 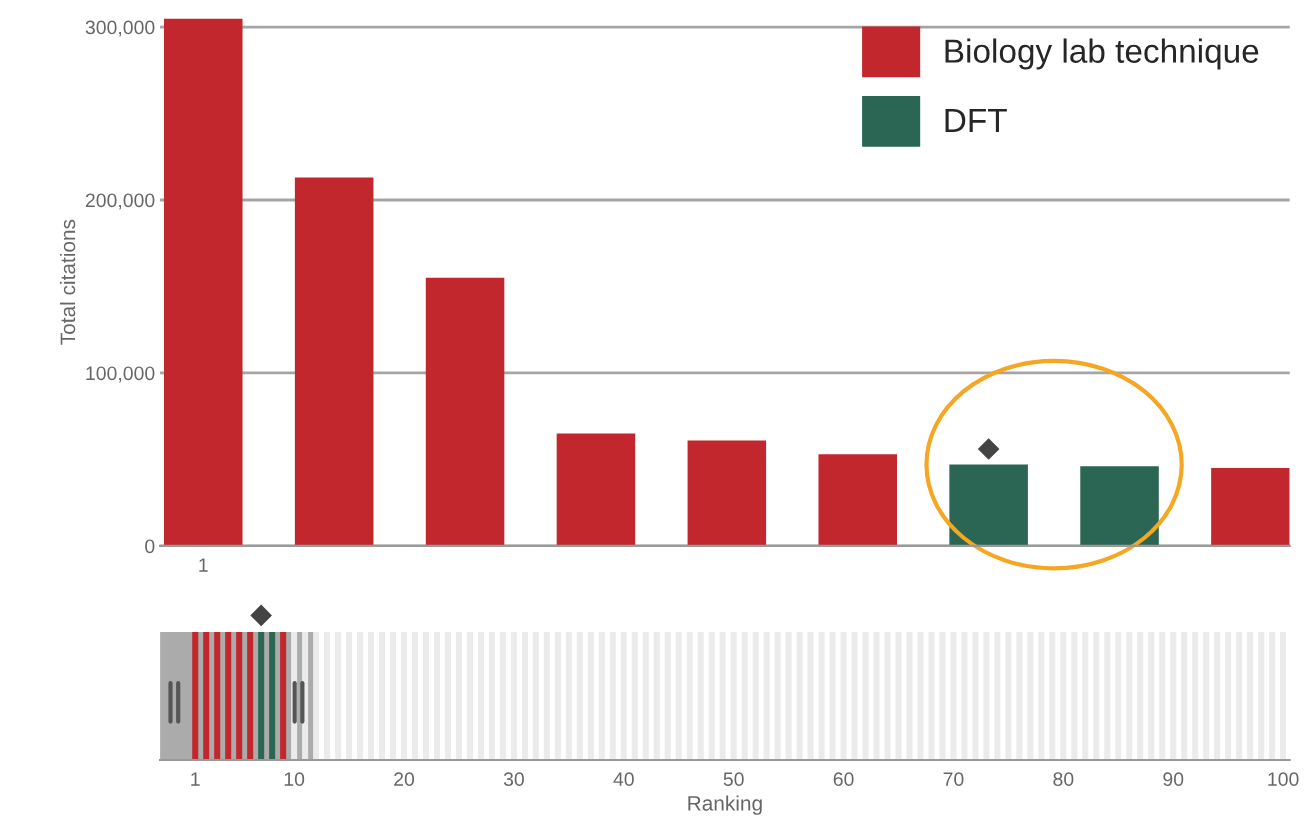 I want to click on x-tick-label: 100, so click(x=1283, y=779).